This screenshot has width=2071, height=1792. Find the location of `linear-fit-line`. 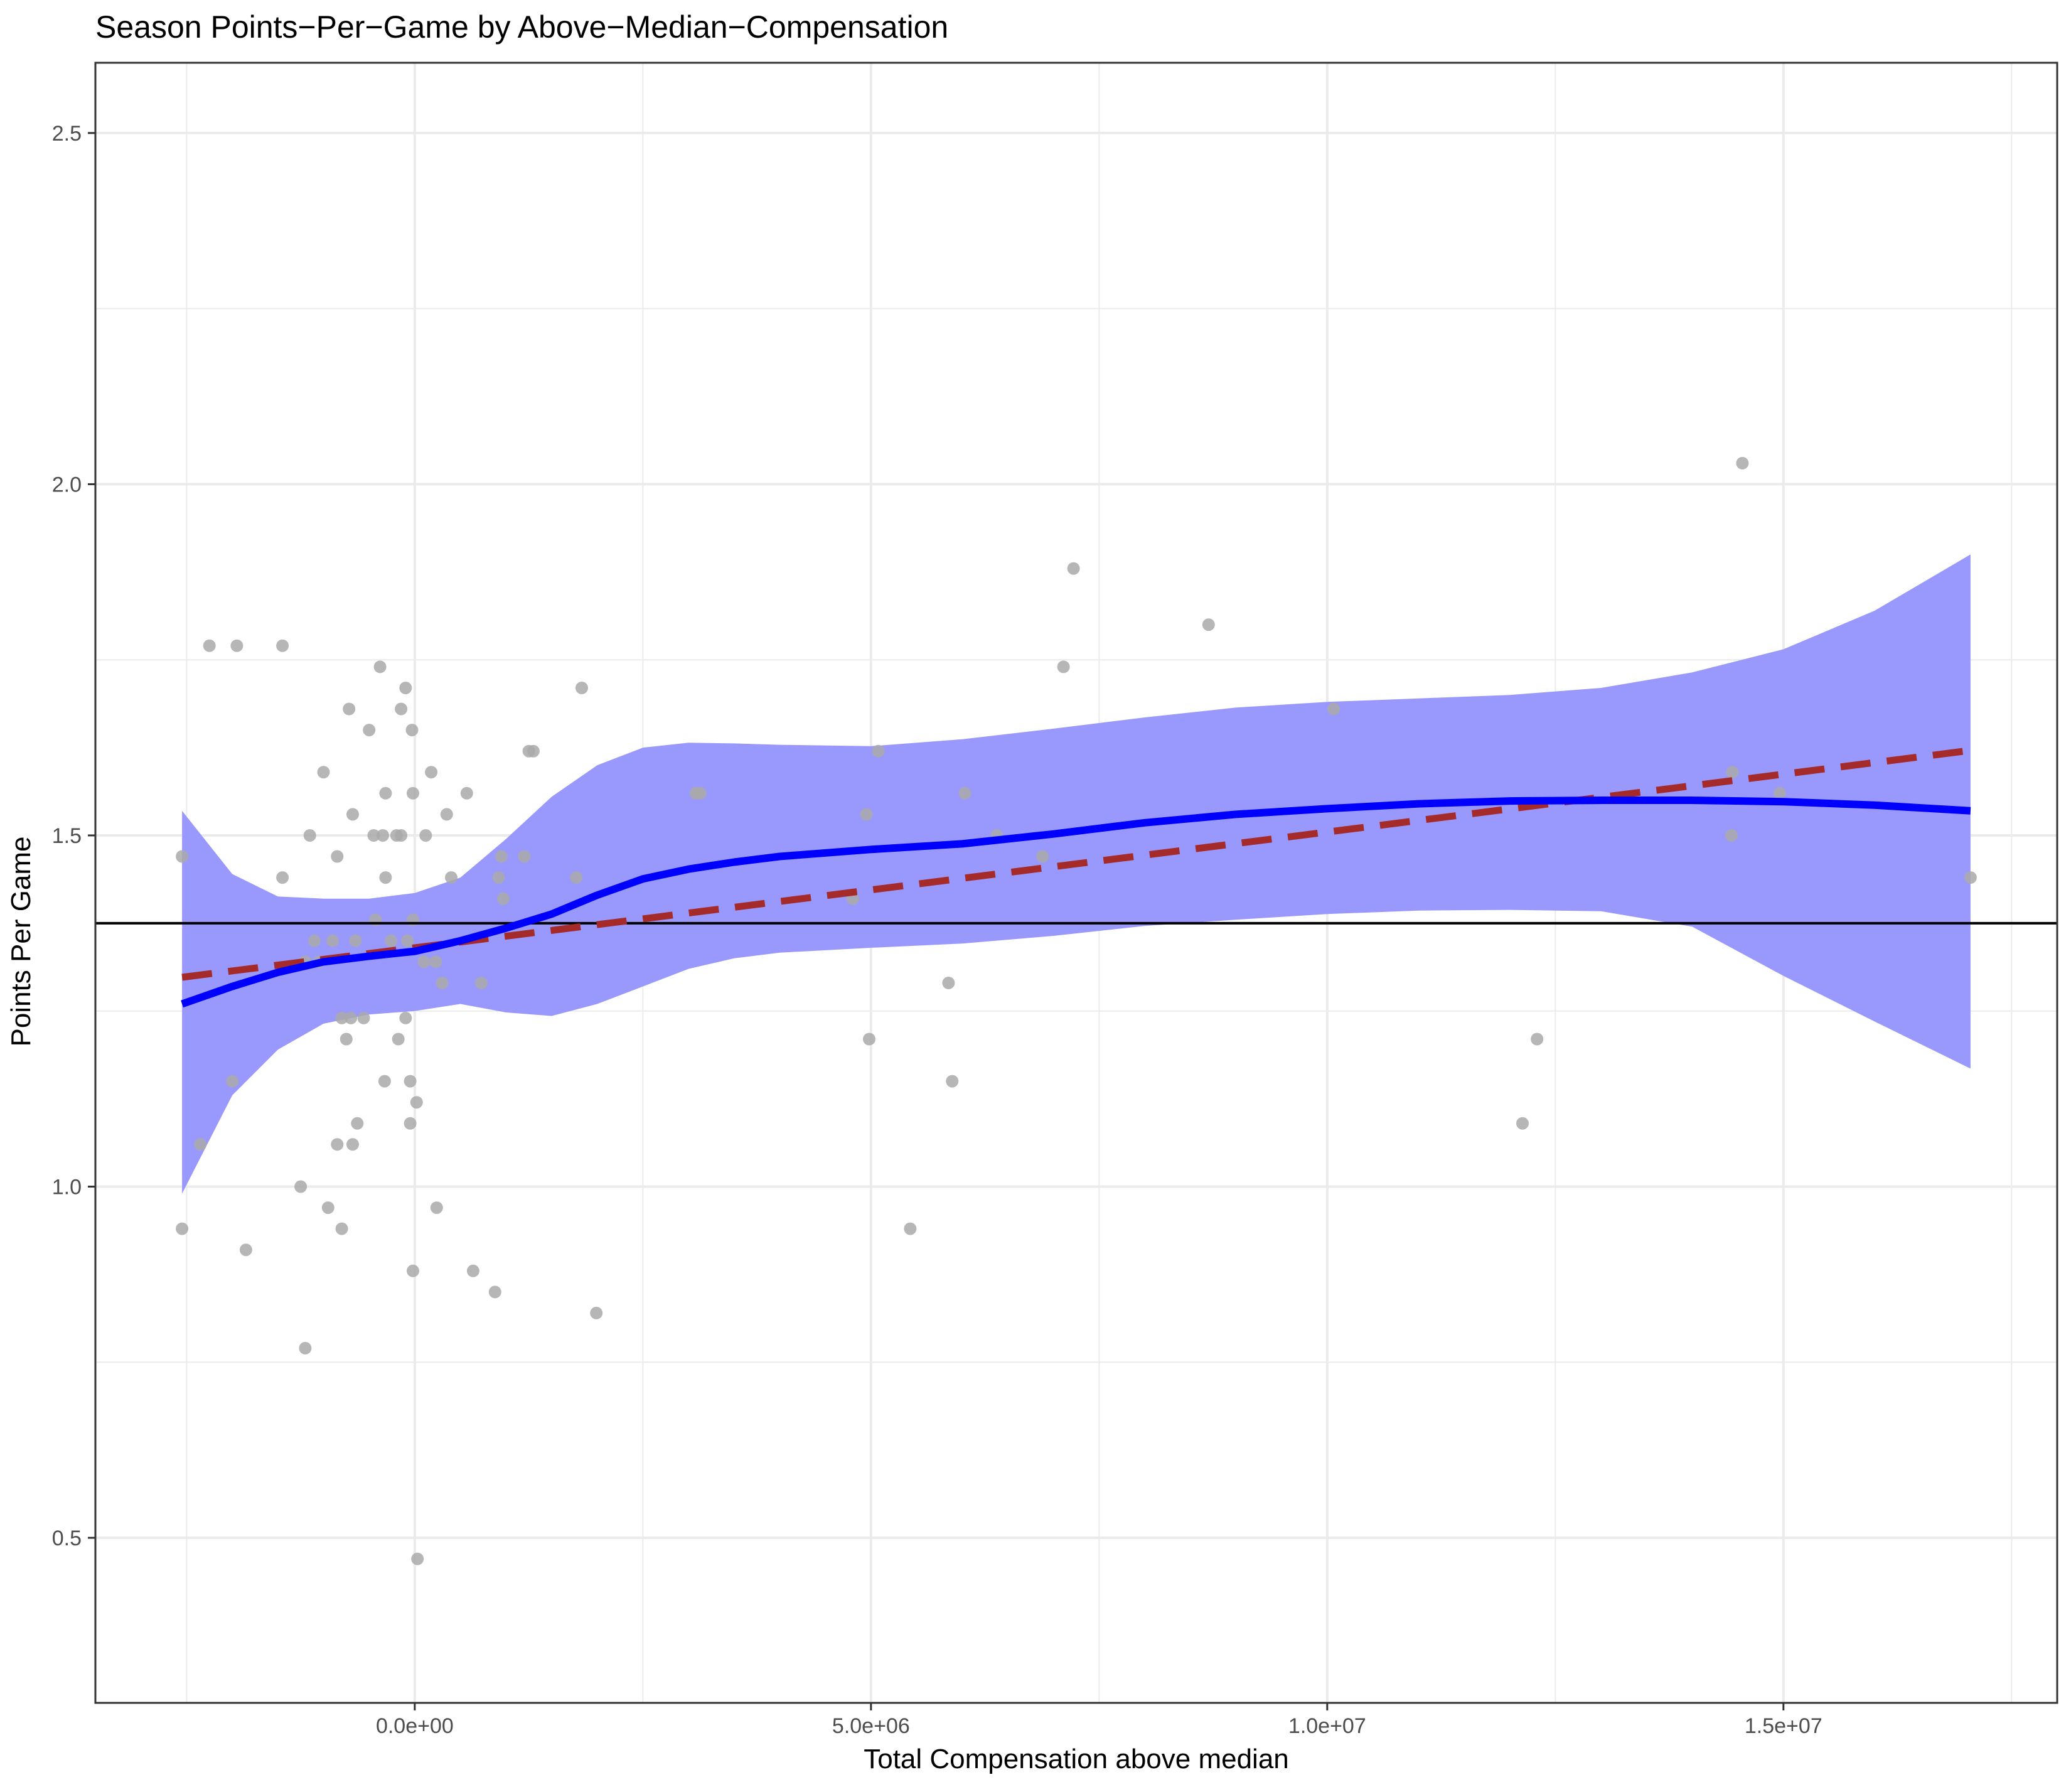

linear-fit-line is located at coordinates (1076, 864).